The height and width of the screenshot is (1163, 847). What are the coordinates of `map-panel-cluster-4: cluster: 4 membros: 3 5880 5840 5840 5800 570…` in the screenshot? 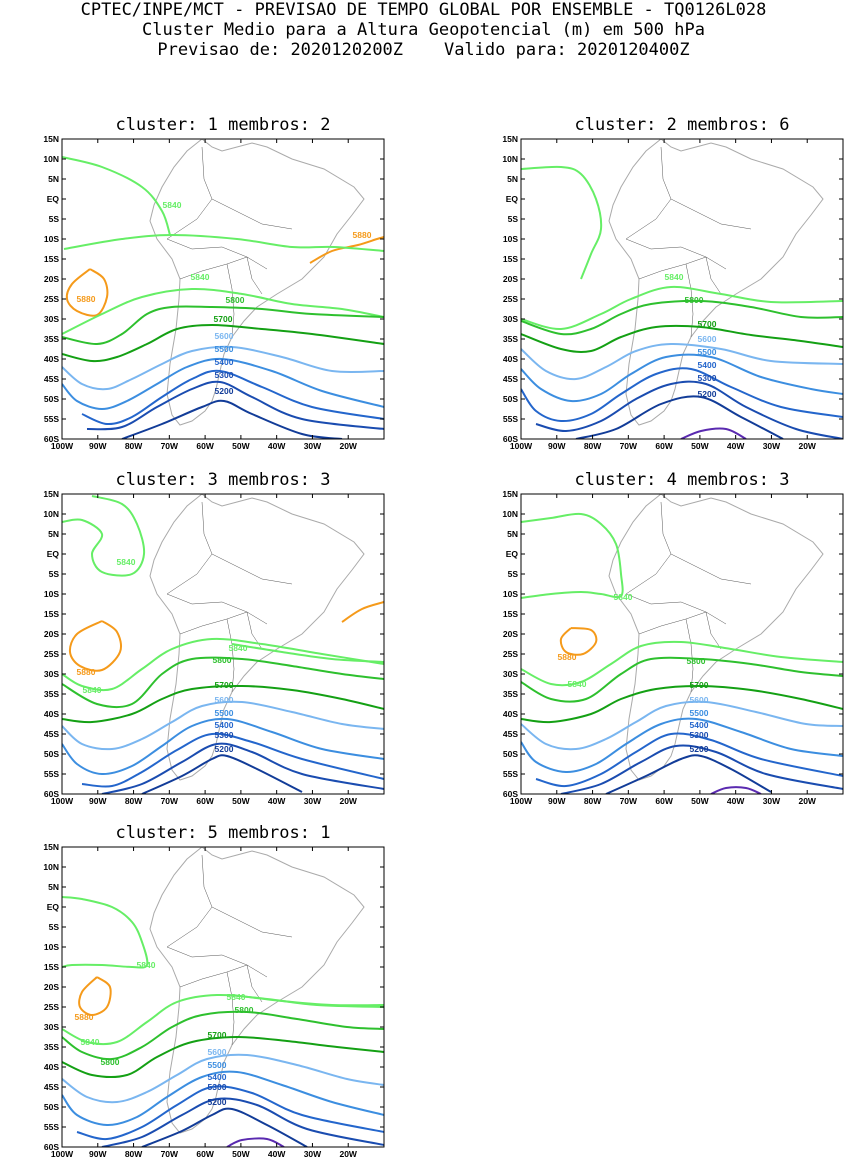 It's located at (673, 638).